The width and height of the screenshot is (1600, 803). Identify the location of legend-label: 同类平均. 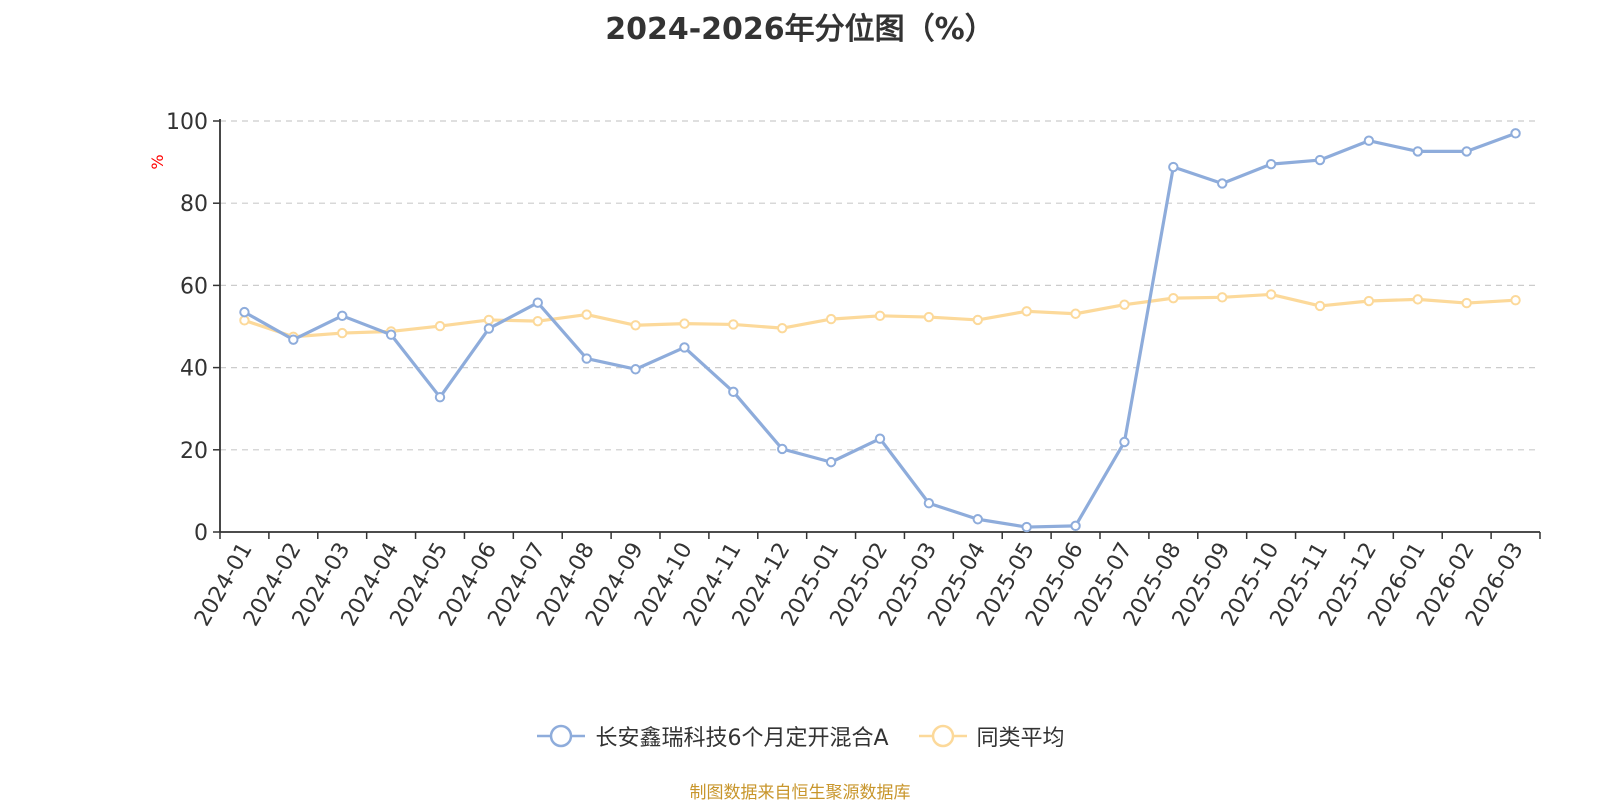
(1020, 738).